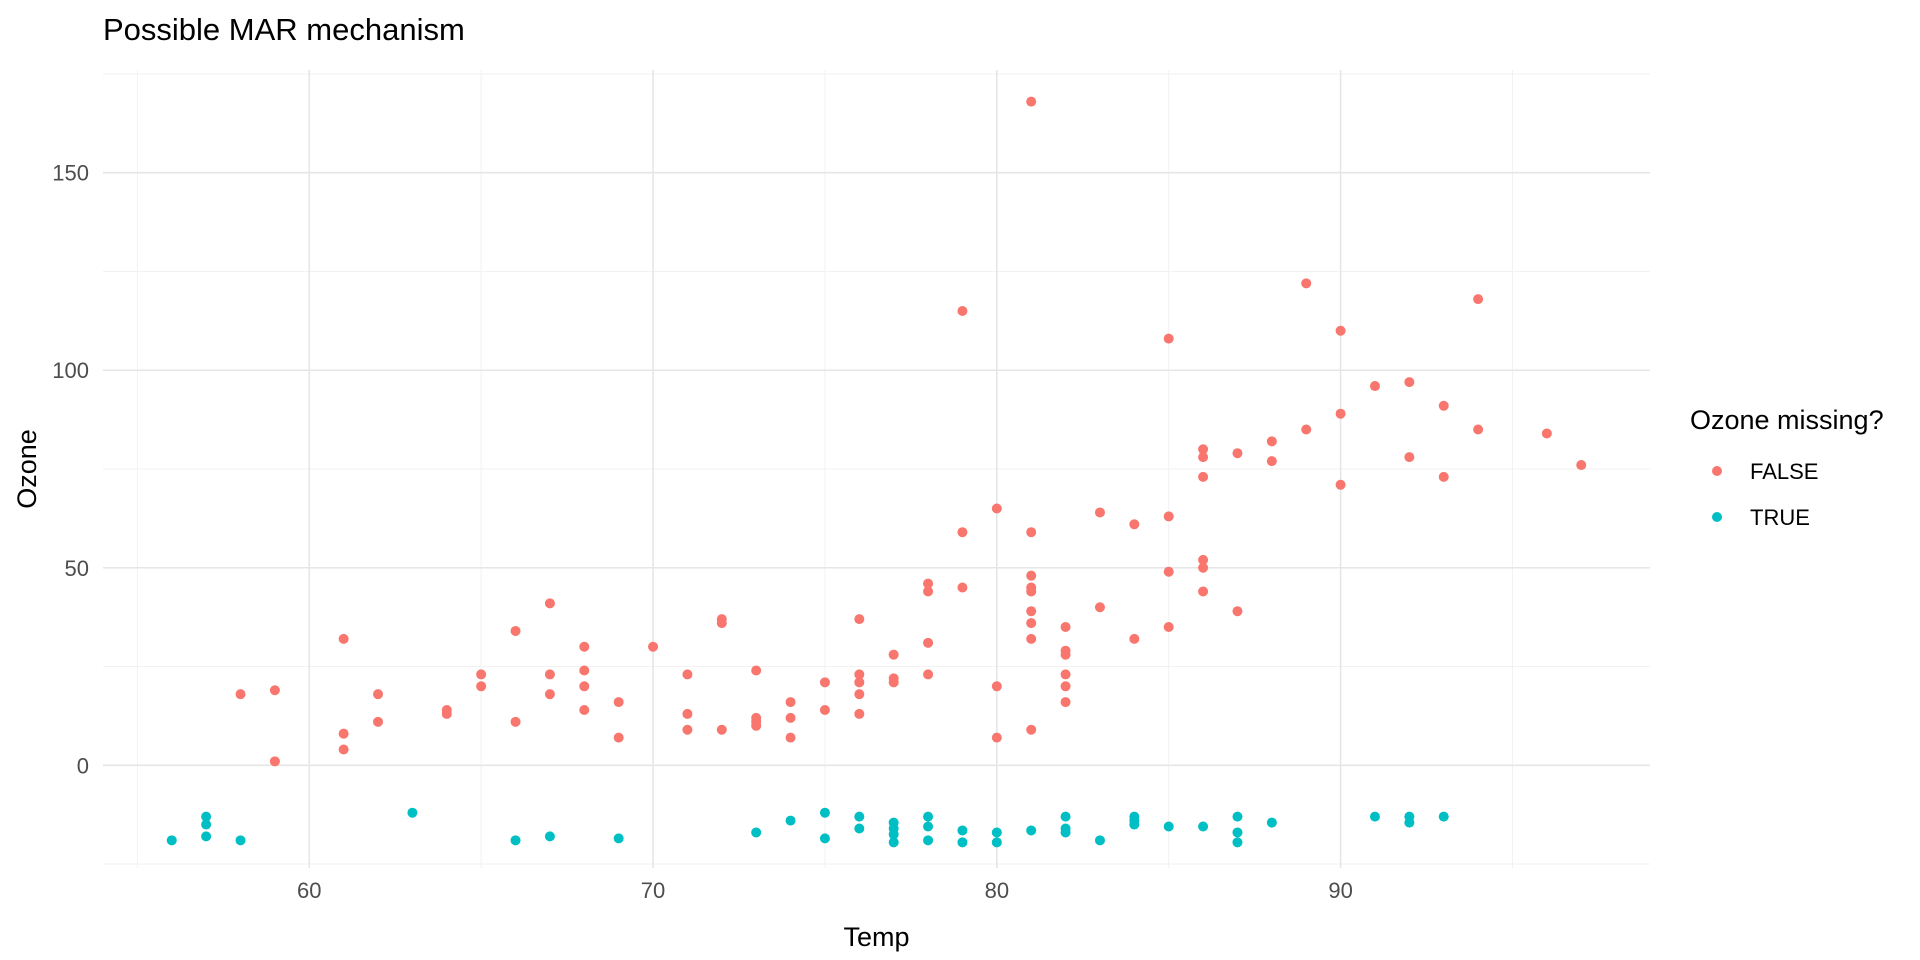 This screenshot has height=960, width=1920. Describe the element at coordinates (1787, 420) in the screenshot. I see `legend-title: Ozone missing?` at that location.